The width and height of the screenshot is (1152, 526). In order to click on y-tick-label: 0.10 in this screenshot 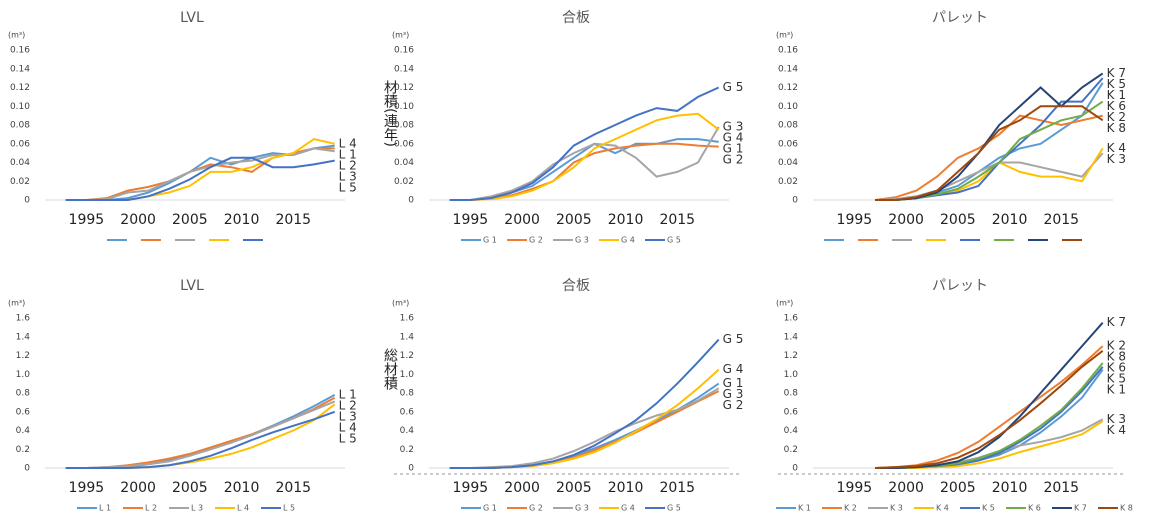, I will do `click(788, 107)`.